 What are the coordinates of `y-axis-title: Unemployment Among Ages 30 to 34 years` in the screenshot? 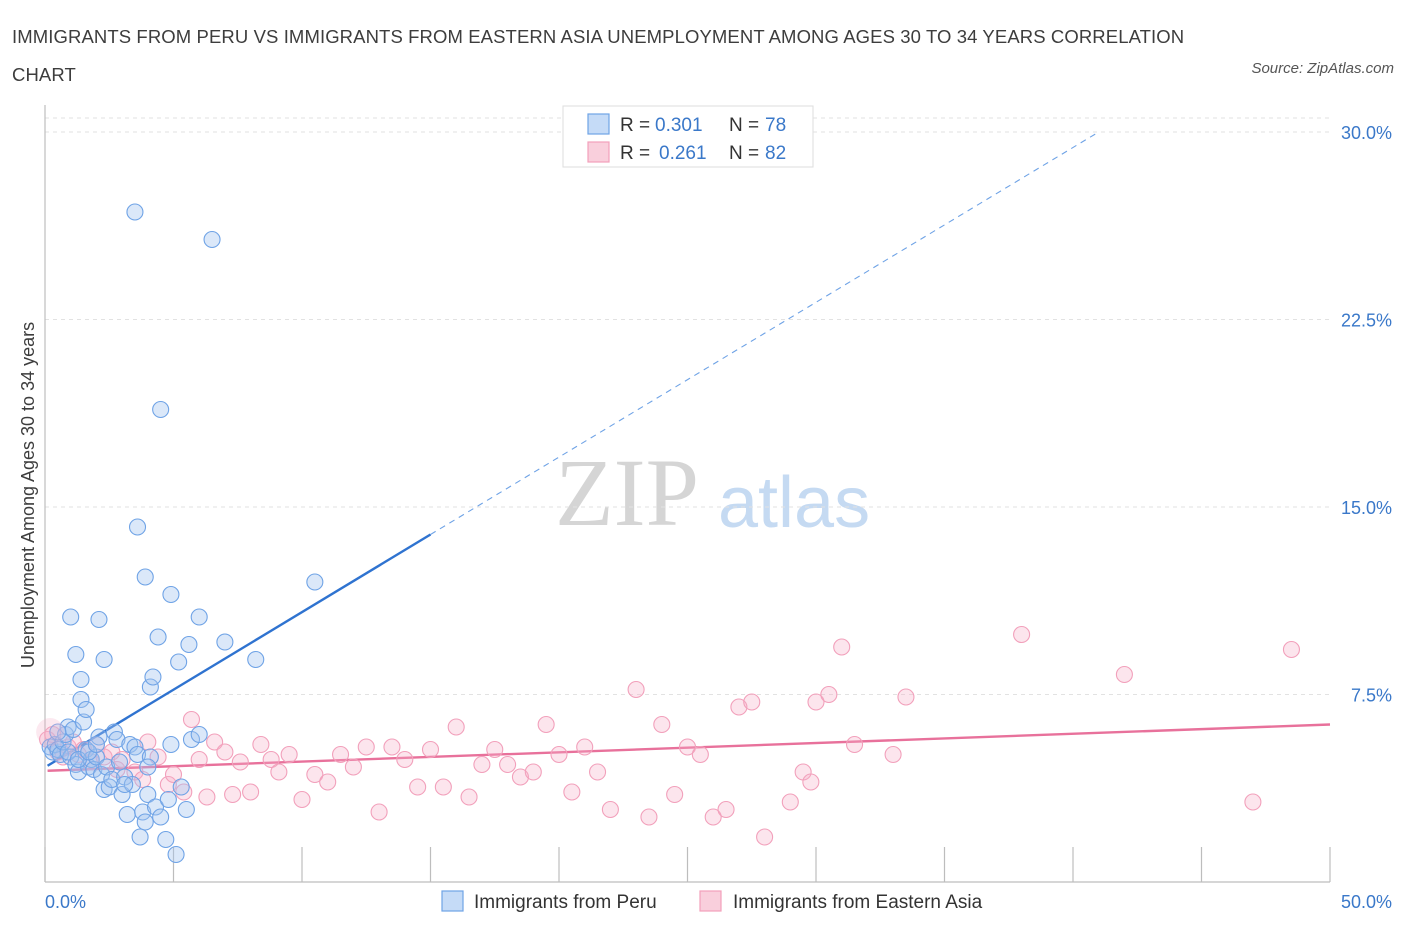 It's located at (28, 495).